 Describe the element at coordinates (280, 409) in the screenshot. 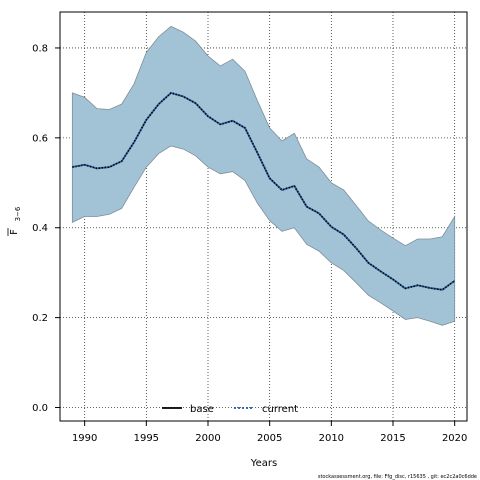

I see `legend-label-current: current` at that location.